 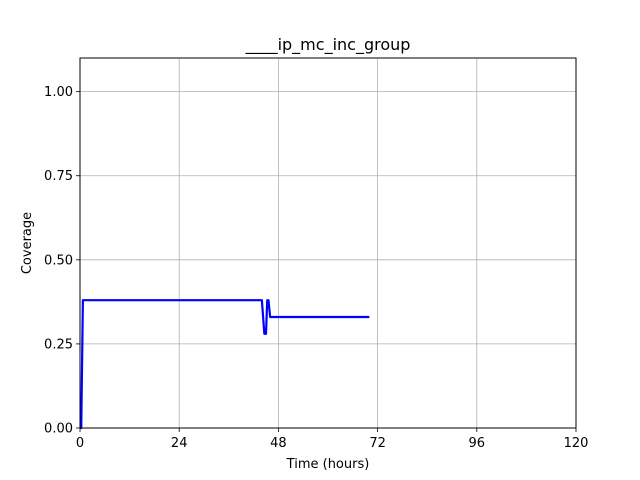 What do you see at coordinates (27, 243) in the screenshot?
I see `y-axis-label: Coverage` at bounding box center [27, 243].